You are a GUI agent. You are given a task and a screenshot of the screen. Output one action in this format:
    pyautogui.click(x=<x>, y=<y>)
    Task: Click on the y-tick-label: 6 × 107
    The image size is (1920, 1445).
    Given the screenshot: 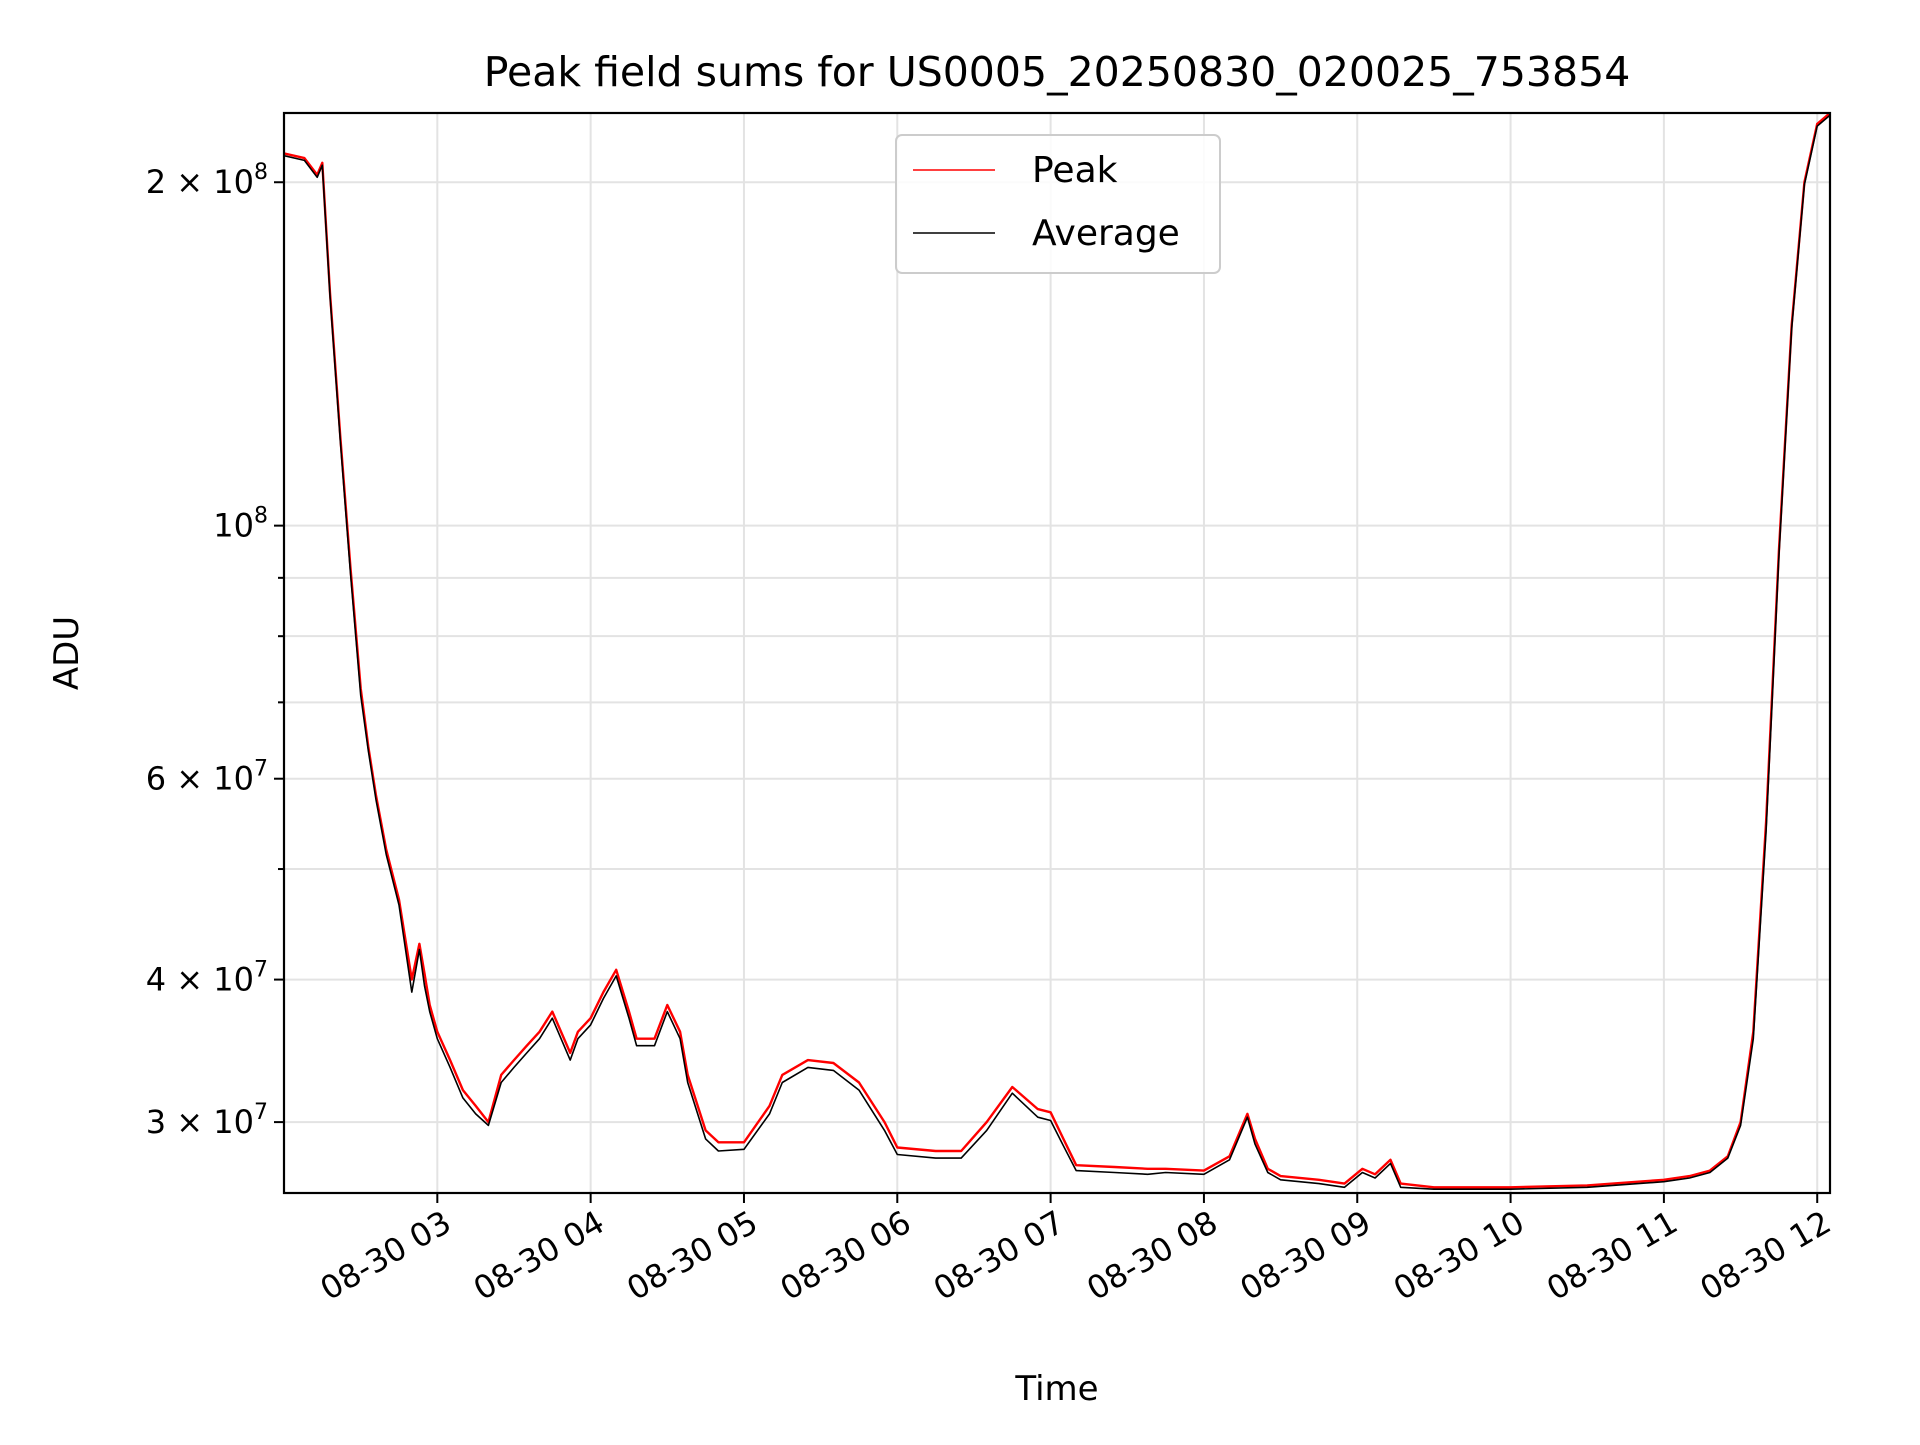 What is the action you would take?
    pyautogui.click(x=207, y=777)
    